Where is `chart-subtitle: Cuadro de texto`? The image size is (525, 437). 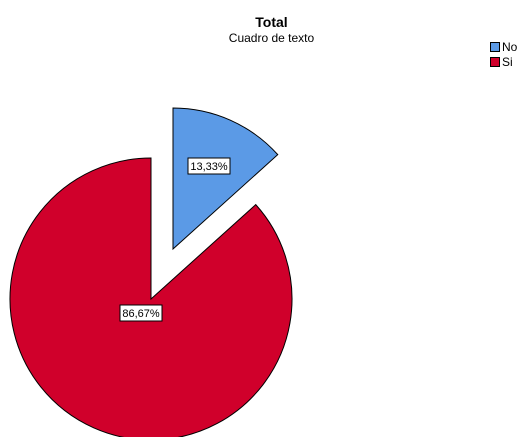 chart-subtitle: Cuadro de texto is located at coordinates (271, 38).